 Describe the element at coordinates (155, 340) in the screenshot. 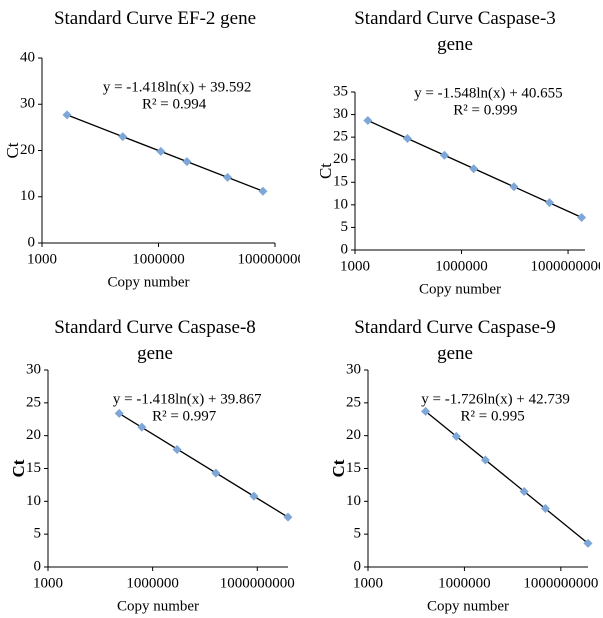

I see `chart-title: Standard Curve Caspase-8 gene` at that location.